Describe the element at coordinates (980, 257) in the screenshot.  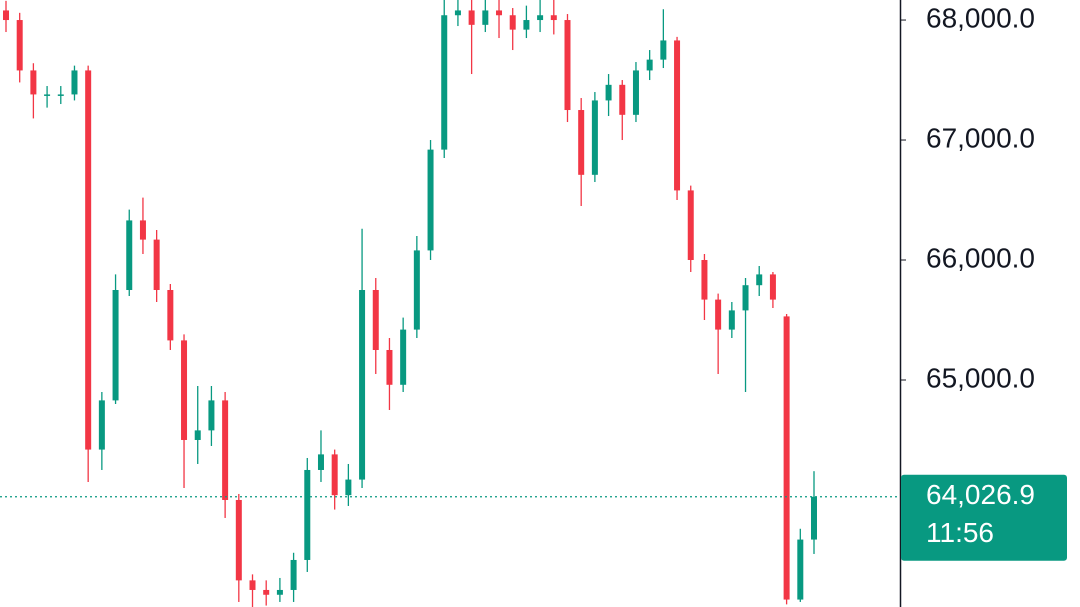
I see `y-tick-label: 66,000.0` at that location.